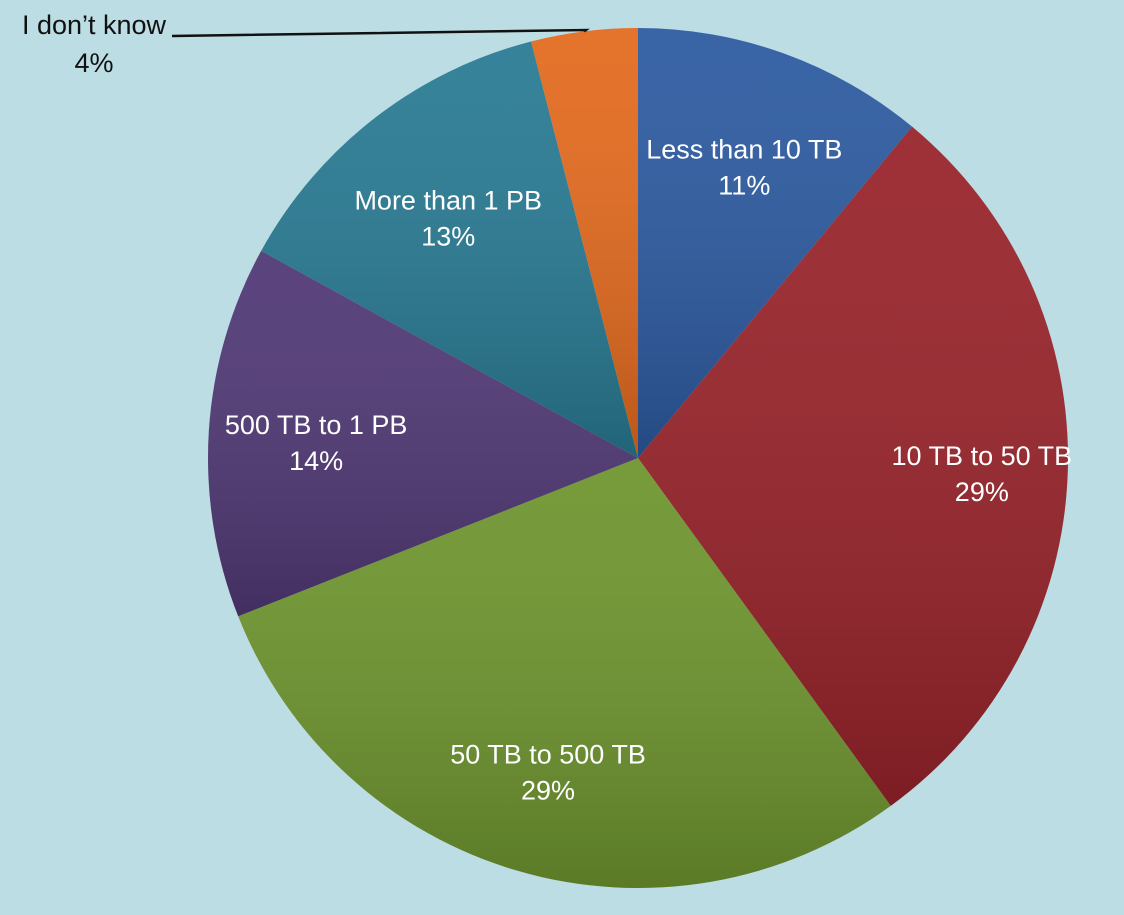  I want to click on slice-value-50-tb-to-500-tb: 29%, so click(548, 791).